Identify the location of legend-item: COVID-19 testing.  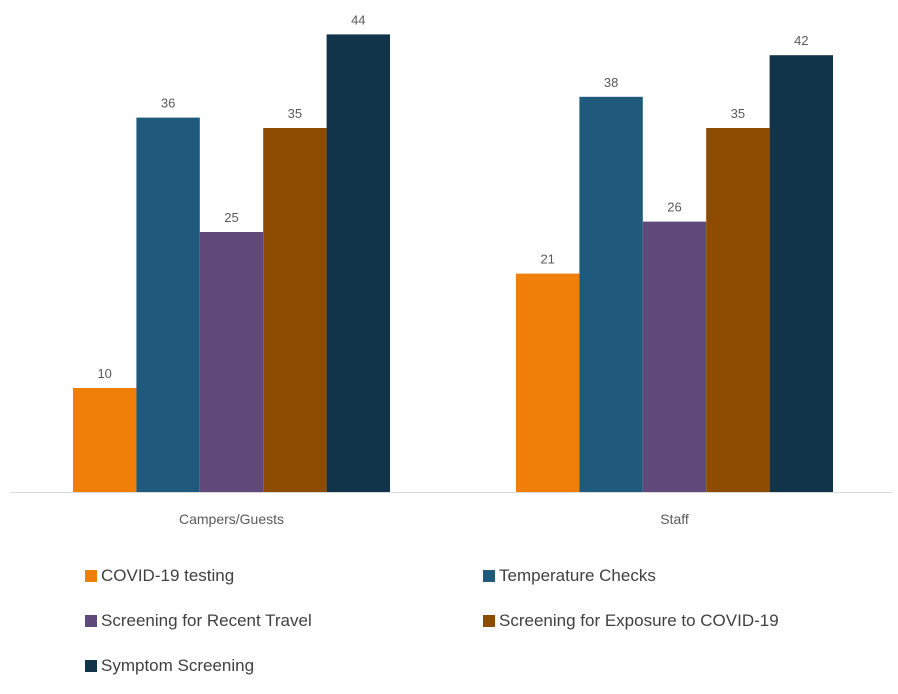
(159, 576).